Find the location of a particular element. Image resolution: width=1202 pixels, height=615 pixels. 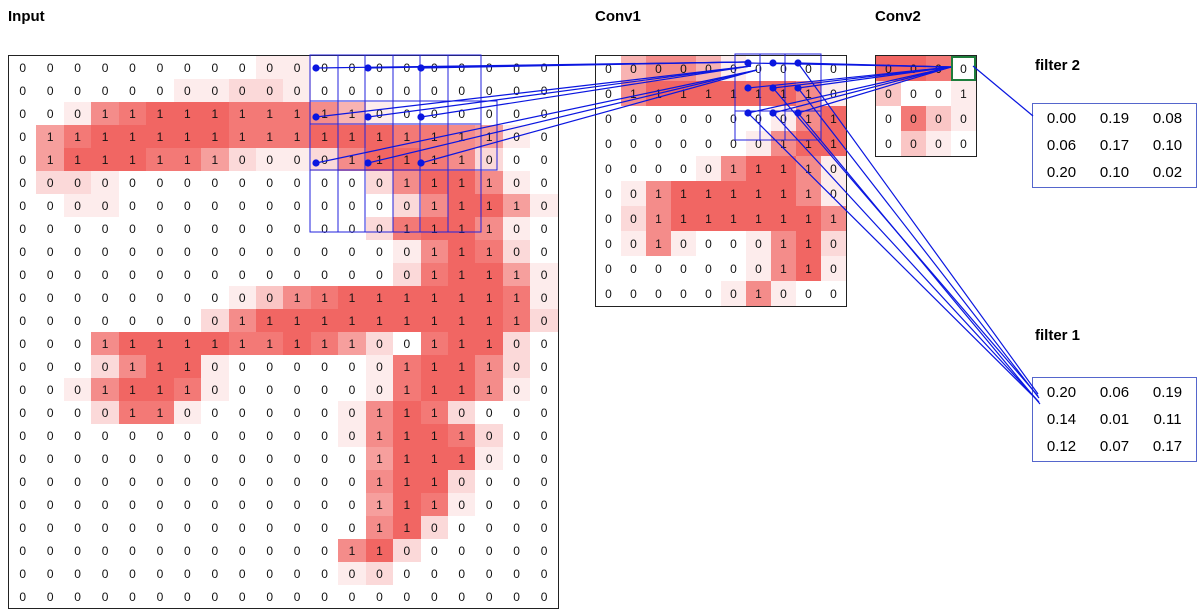

filter2-weight: 0.17 is located at coordinates (1114, 145).